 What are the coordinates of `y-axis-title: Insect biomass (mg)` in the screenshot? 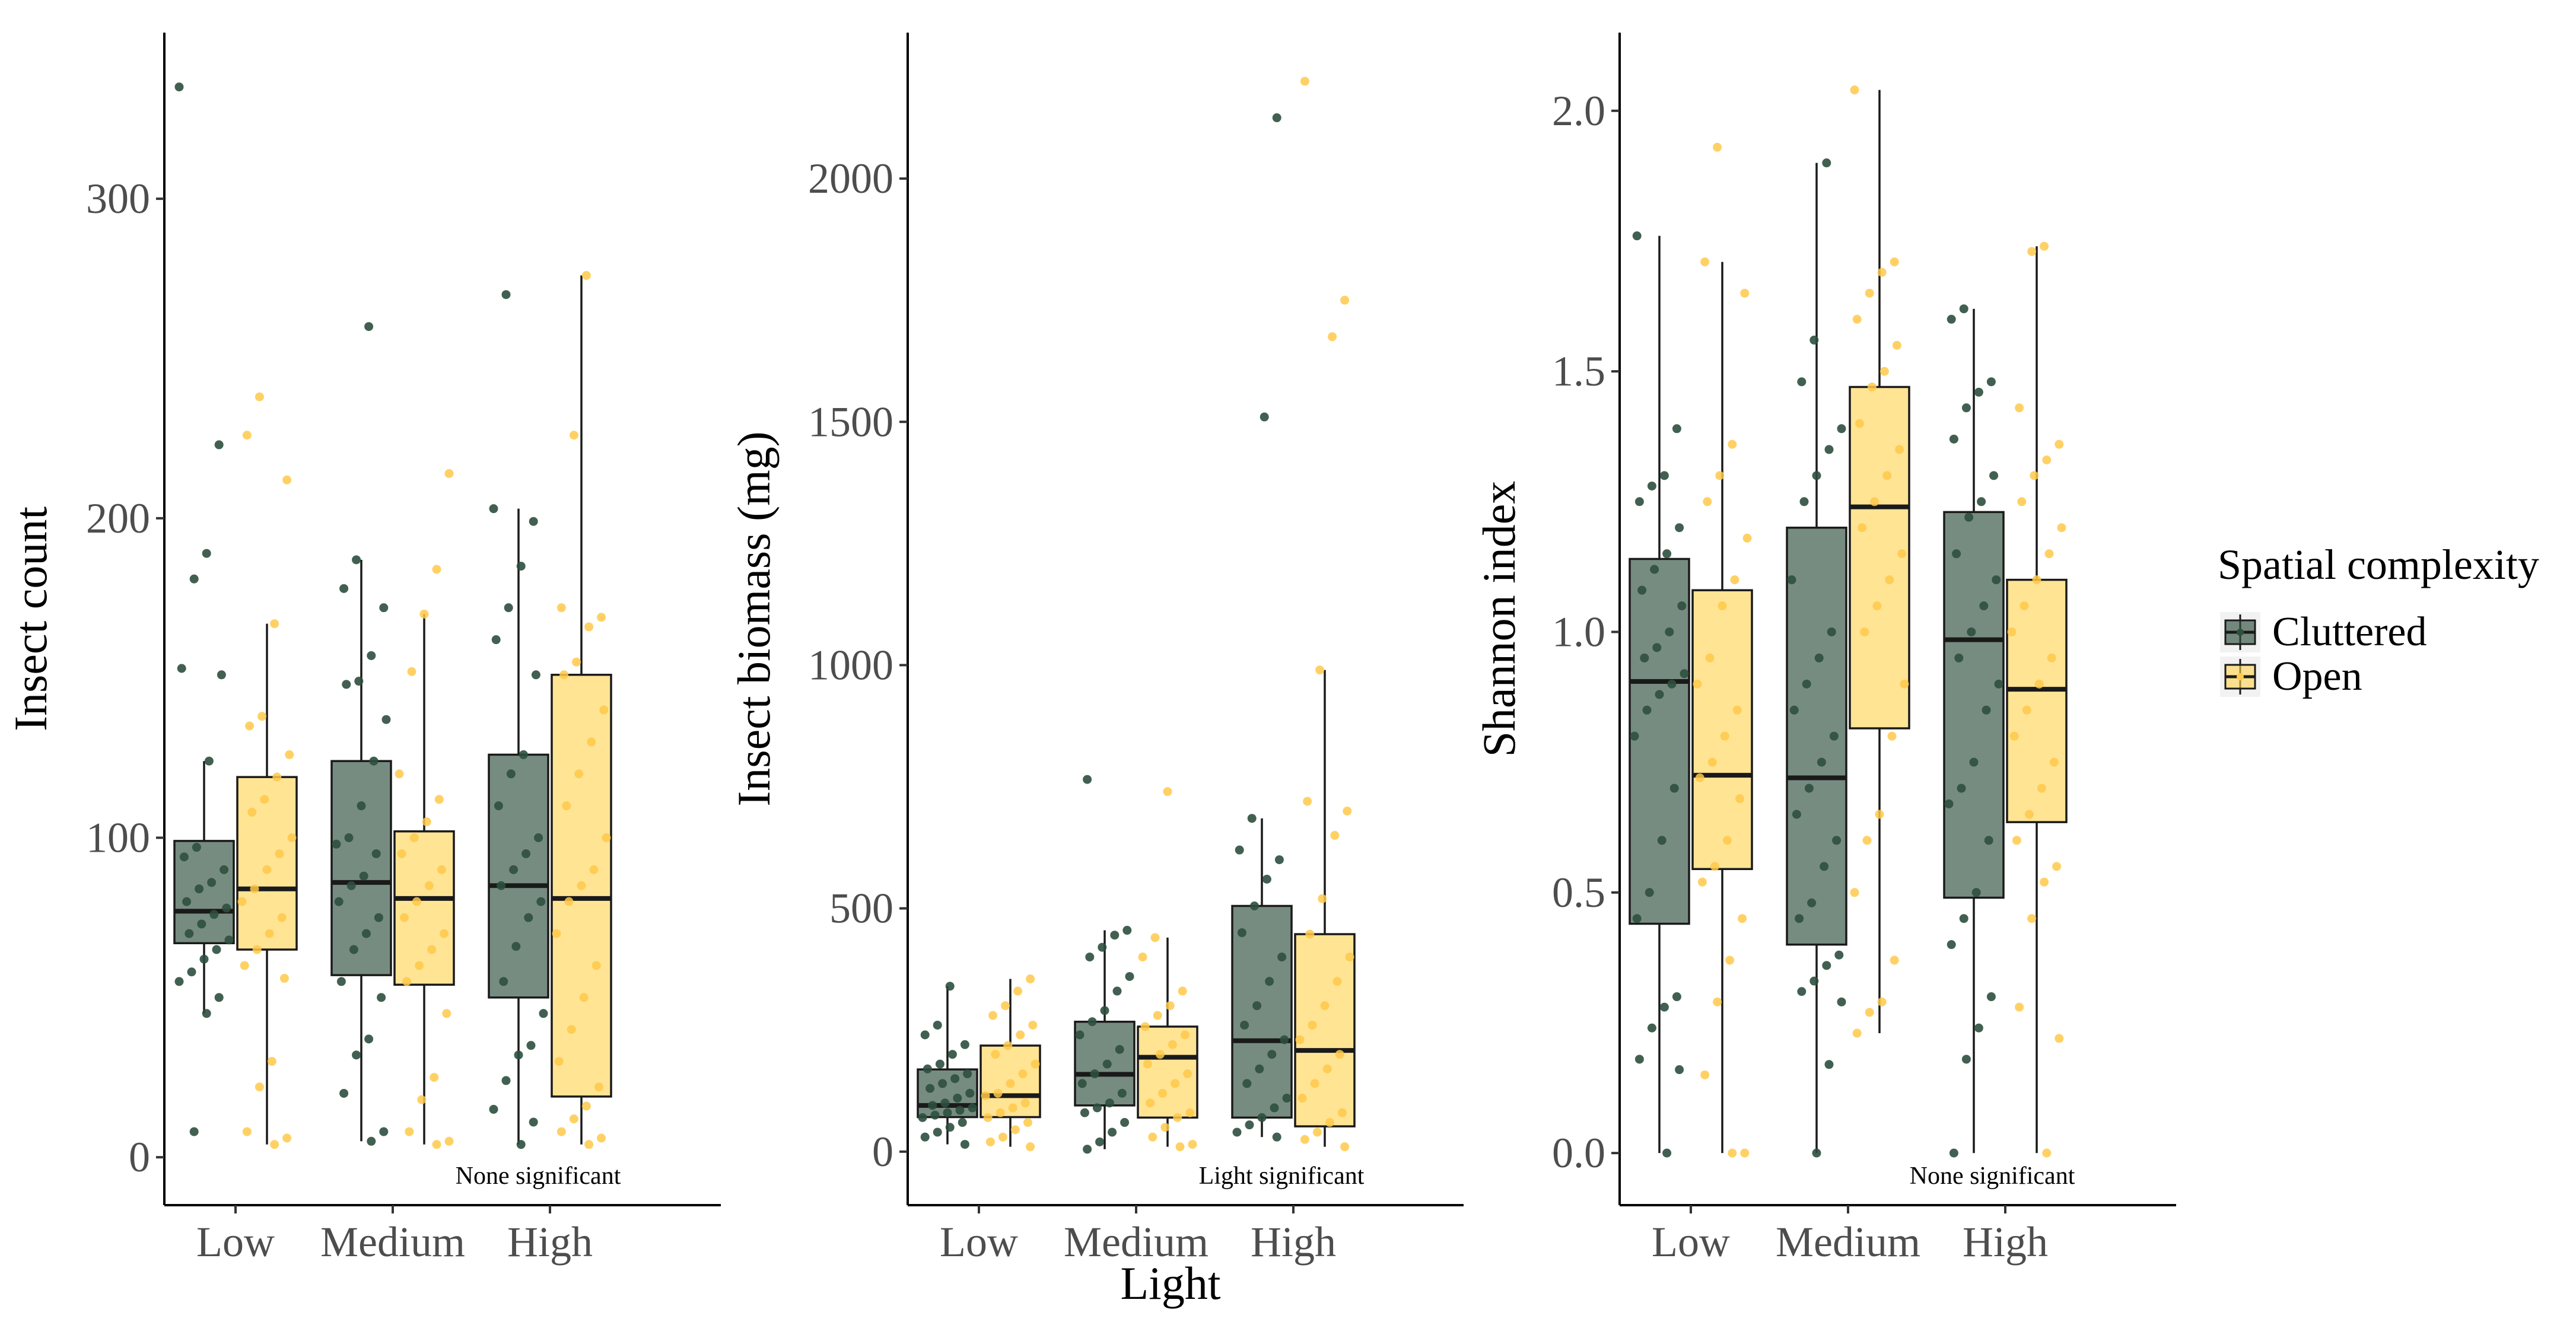 It's located at (754, 619).